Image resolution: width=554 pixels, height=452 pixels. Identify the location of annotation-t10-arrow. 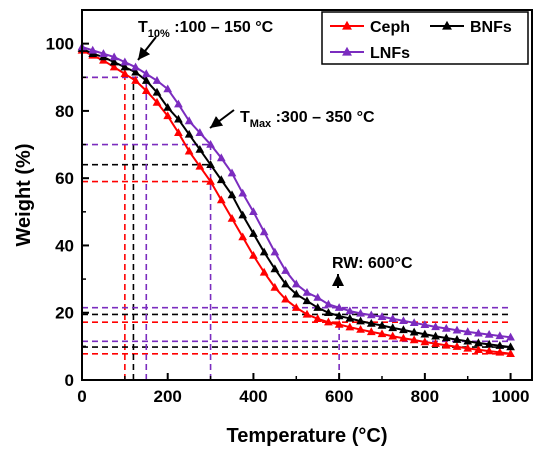
(147, 48).